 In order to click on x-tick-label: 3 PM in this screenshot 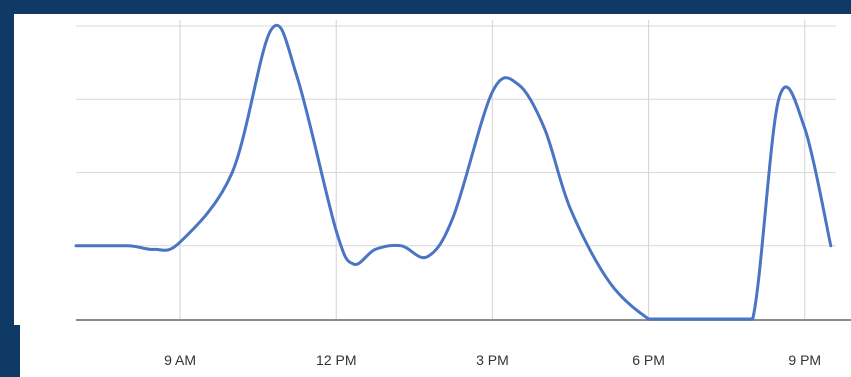, I will do `click(492, 360)`.